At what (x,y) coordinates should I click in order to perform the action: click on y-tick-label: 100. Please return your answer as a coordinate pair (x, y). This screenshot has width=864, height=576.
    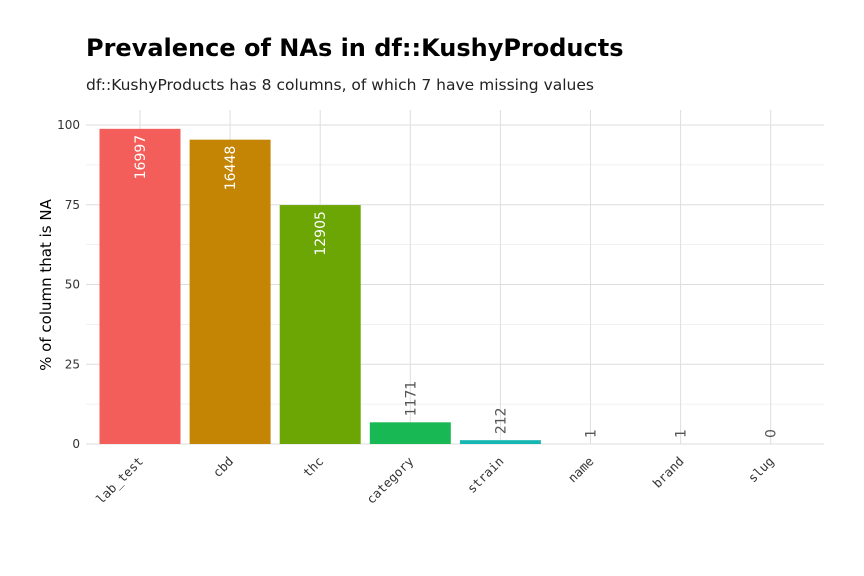
    Looking at the image, I should click on (68, 125).